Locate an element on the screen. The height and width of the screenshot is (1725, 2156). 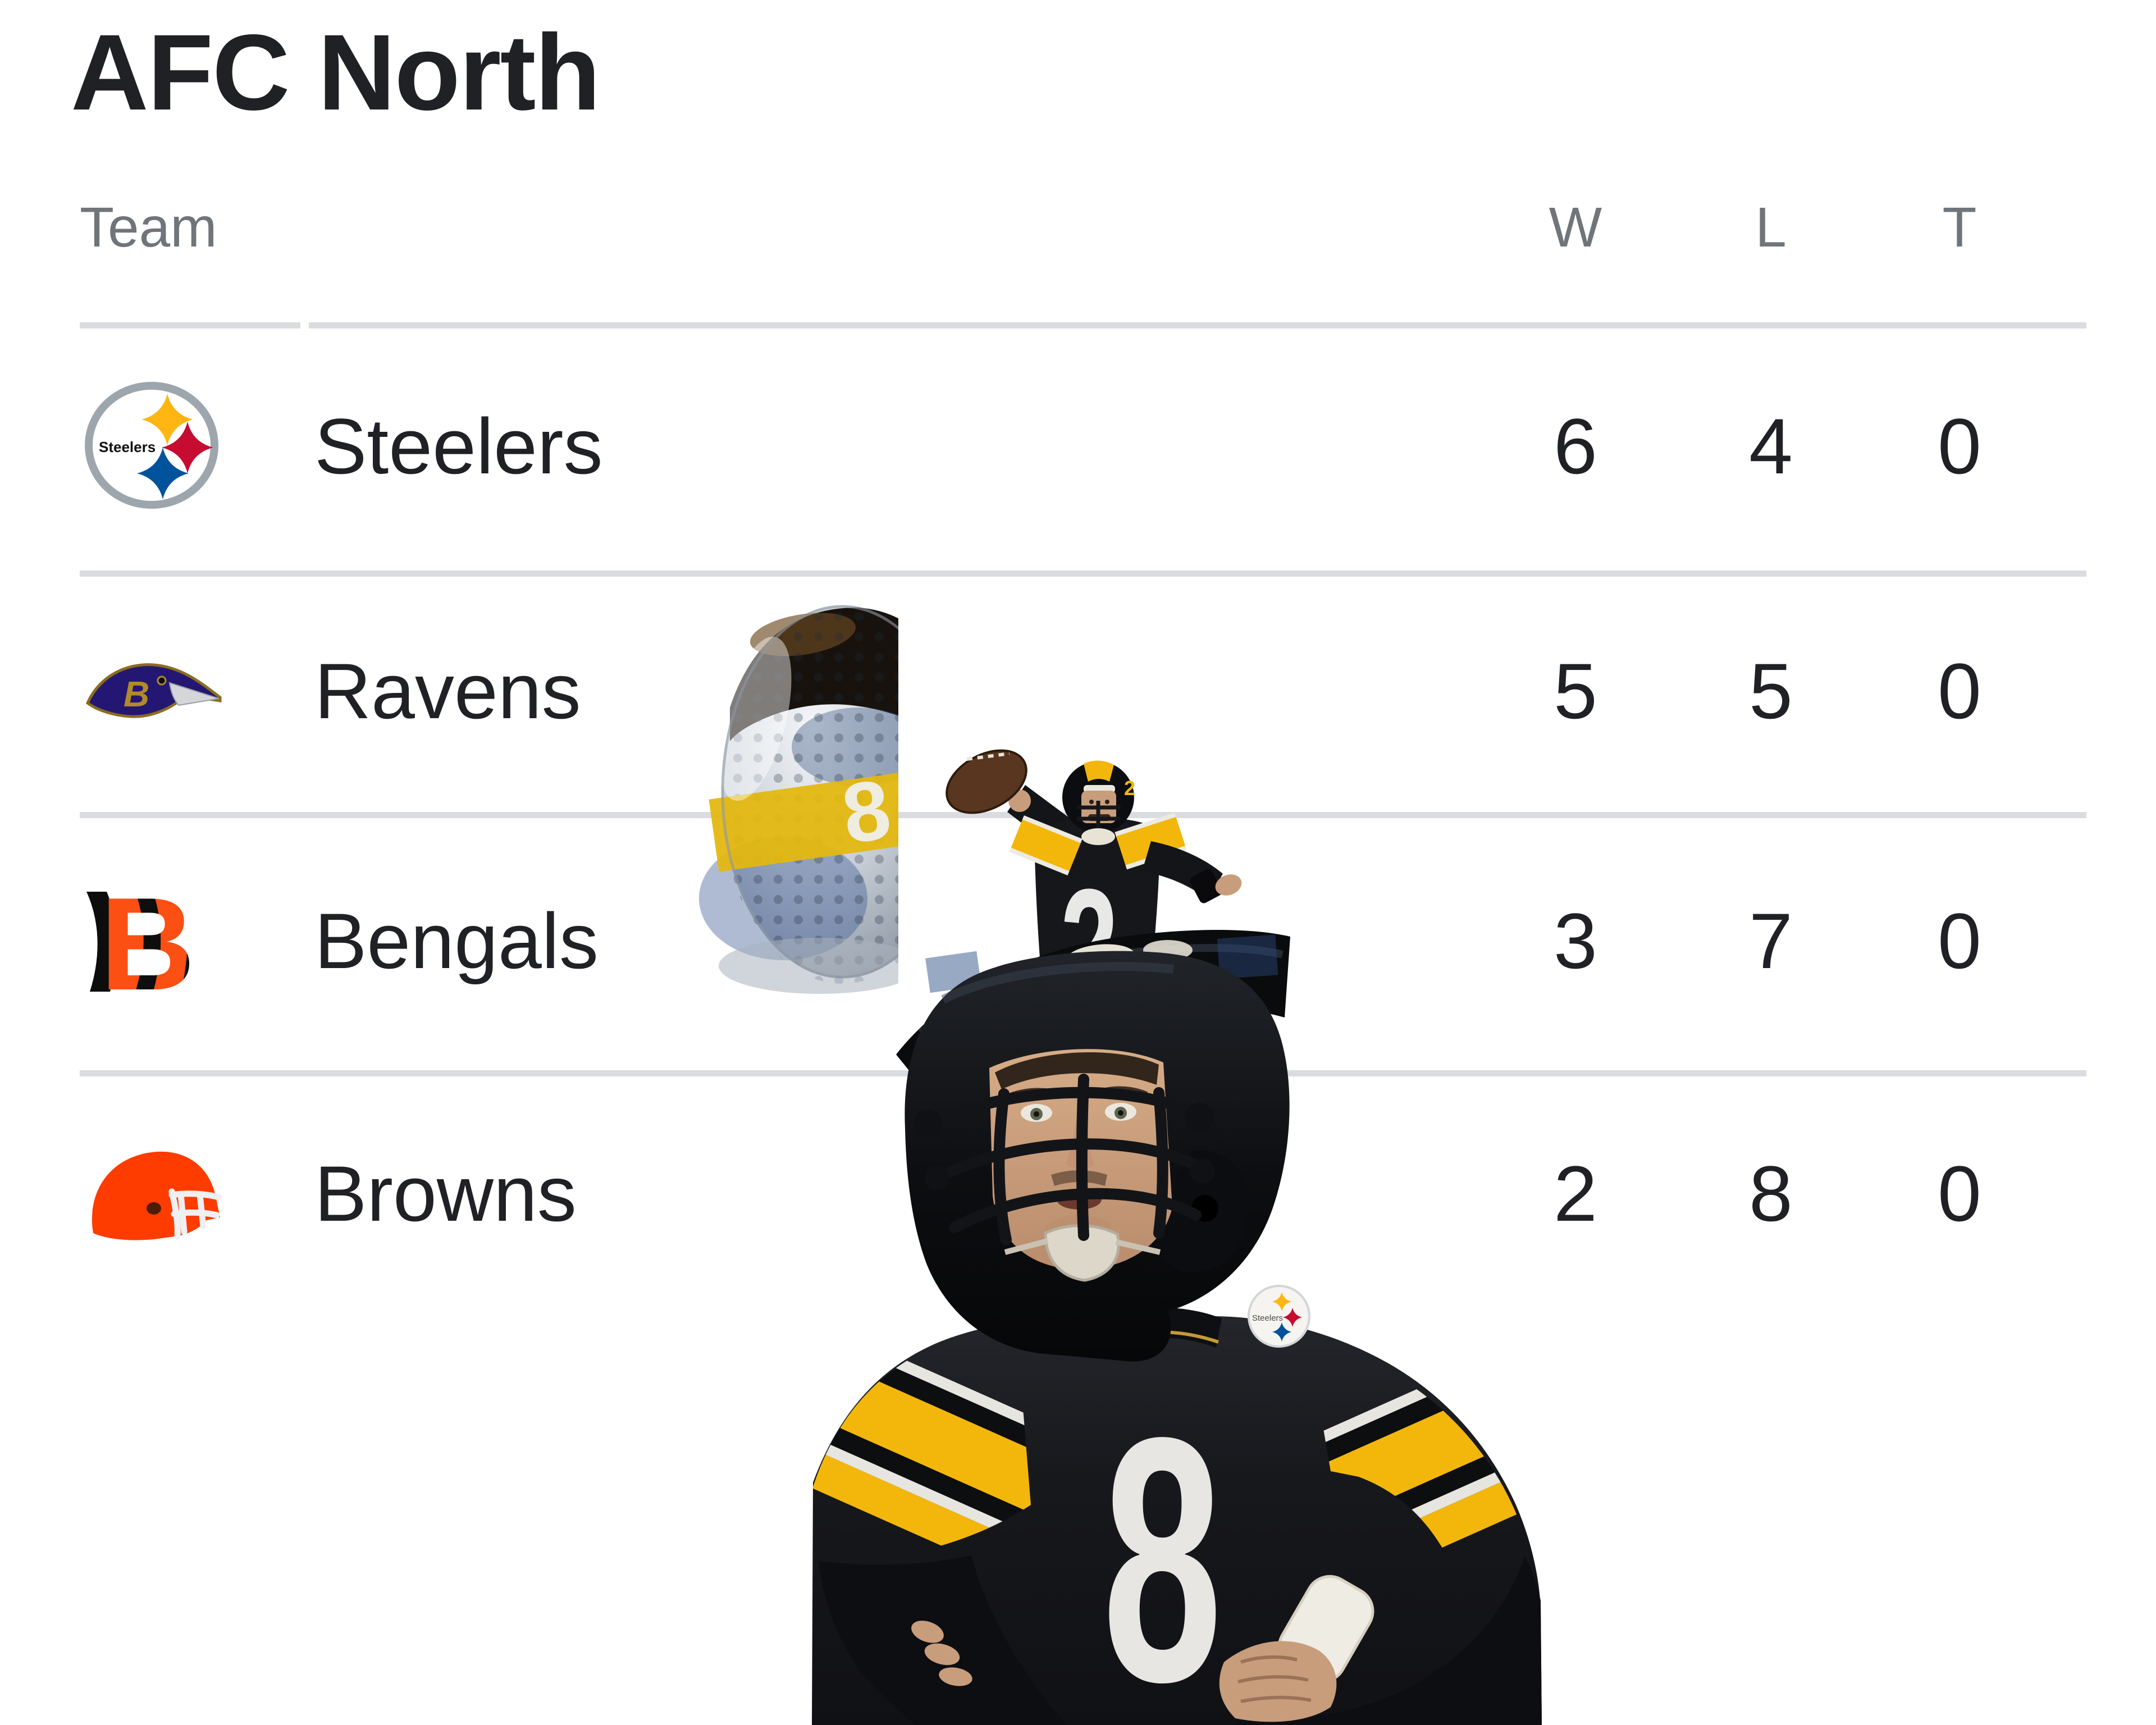
ravens-logo-letter: B is located at coordinates (136, 694).